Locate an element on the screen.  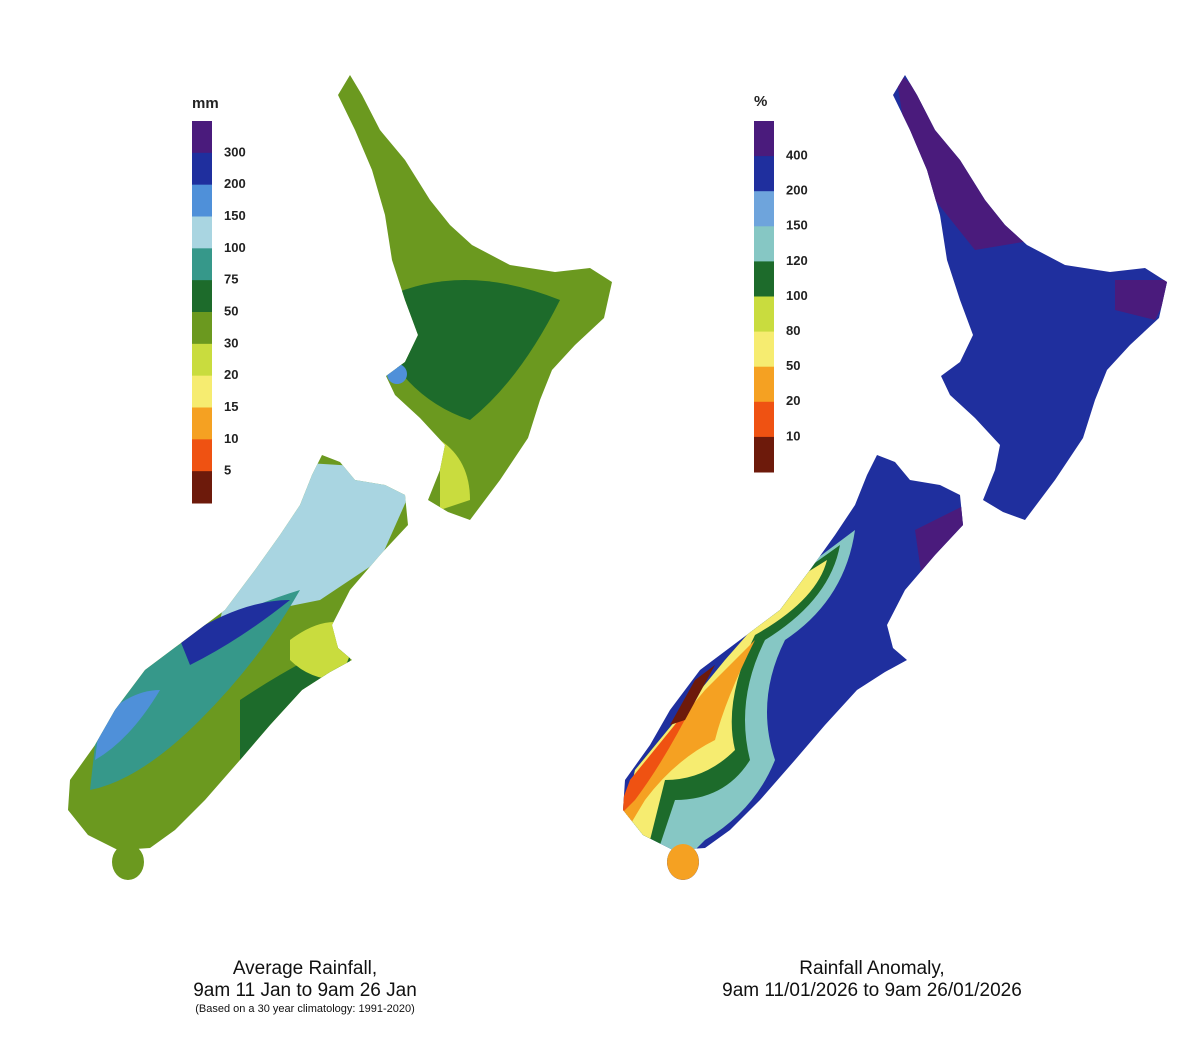
legend-label: 30 is located at coordinates (231, 342).